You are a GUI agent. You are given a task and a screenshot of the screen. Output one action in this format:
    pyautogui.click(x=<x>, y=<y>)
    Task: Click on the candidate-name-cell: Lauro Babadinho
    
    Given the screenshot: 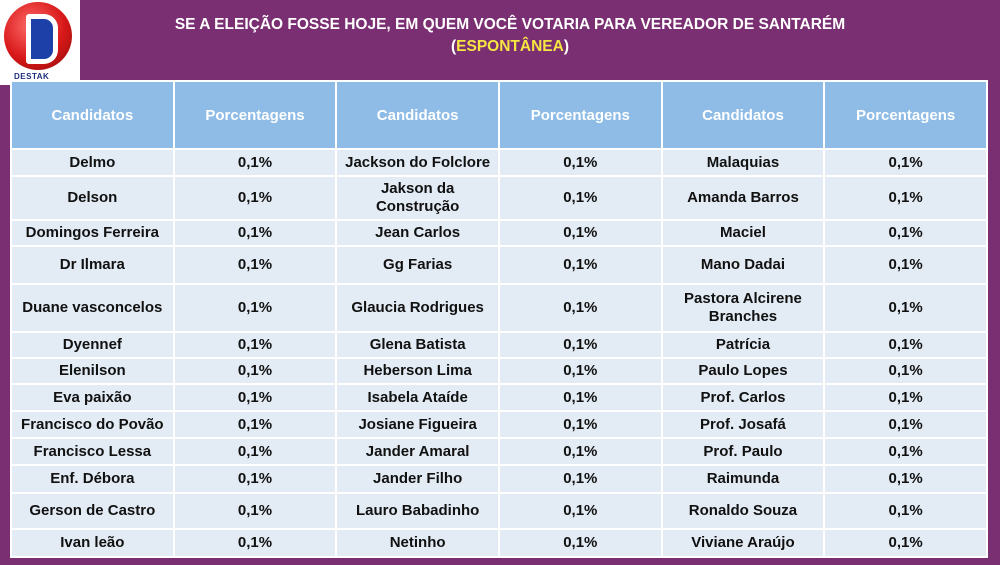 What is the action you would take?
    pyautogui.click(x=417, y=510)
    